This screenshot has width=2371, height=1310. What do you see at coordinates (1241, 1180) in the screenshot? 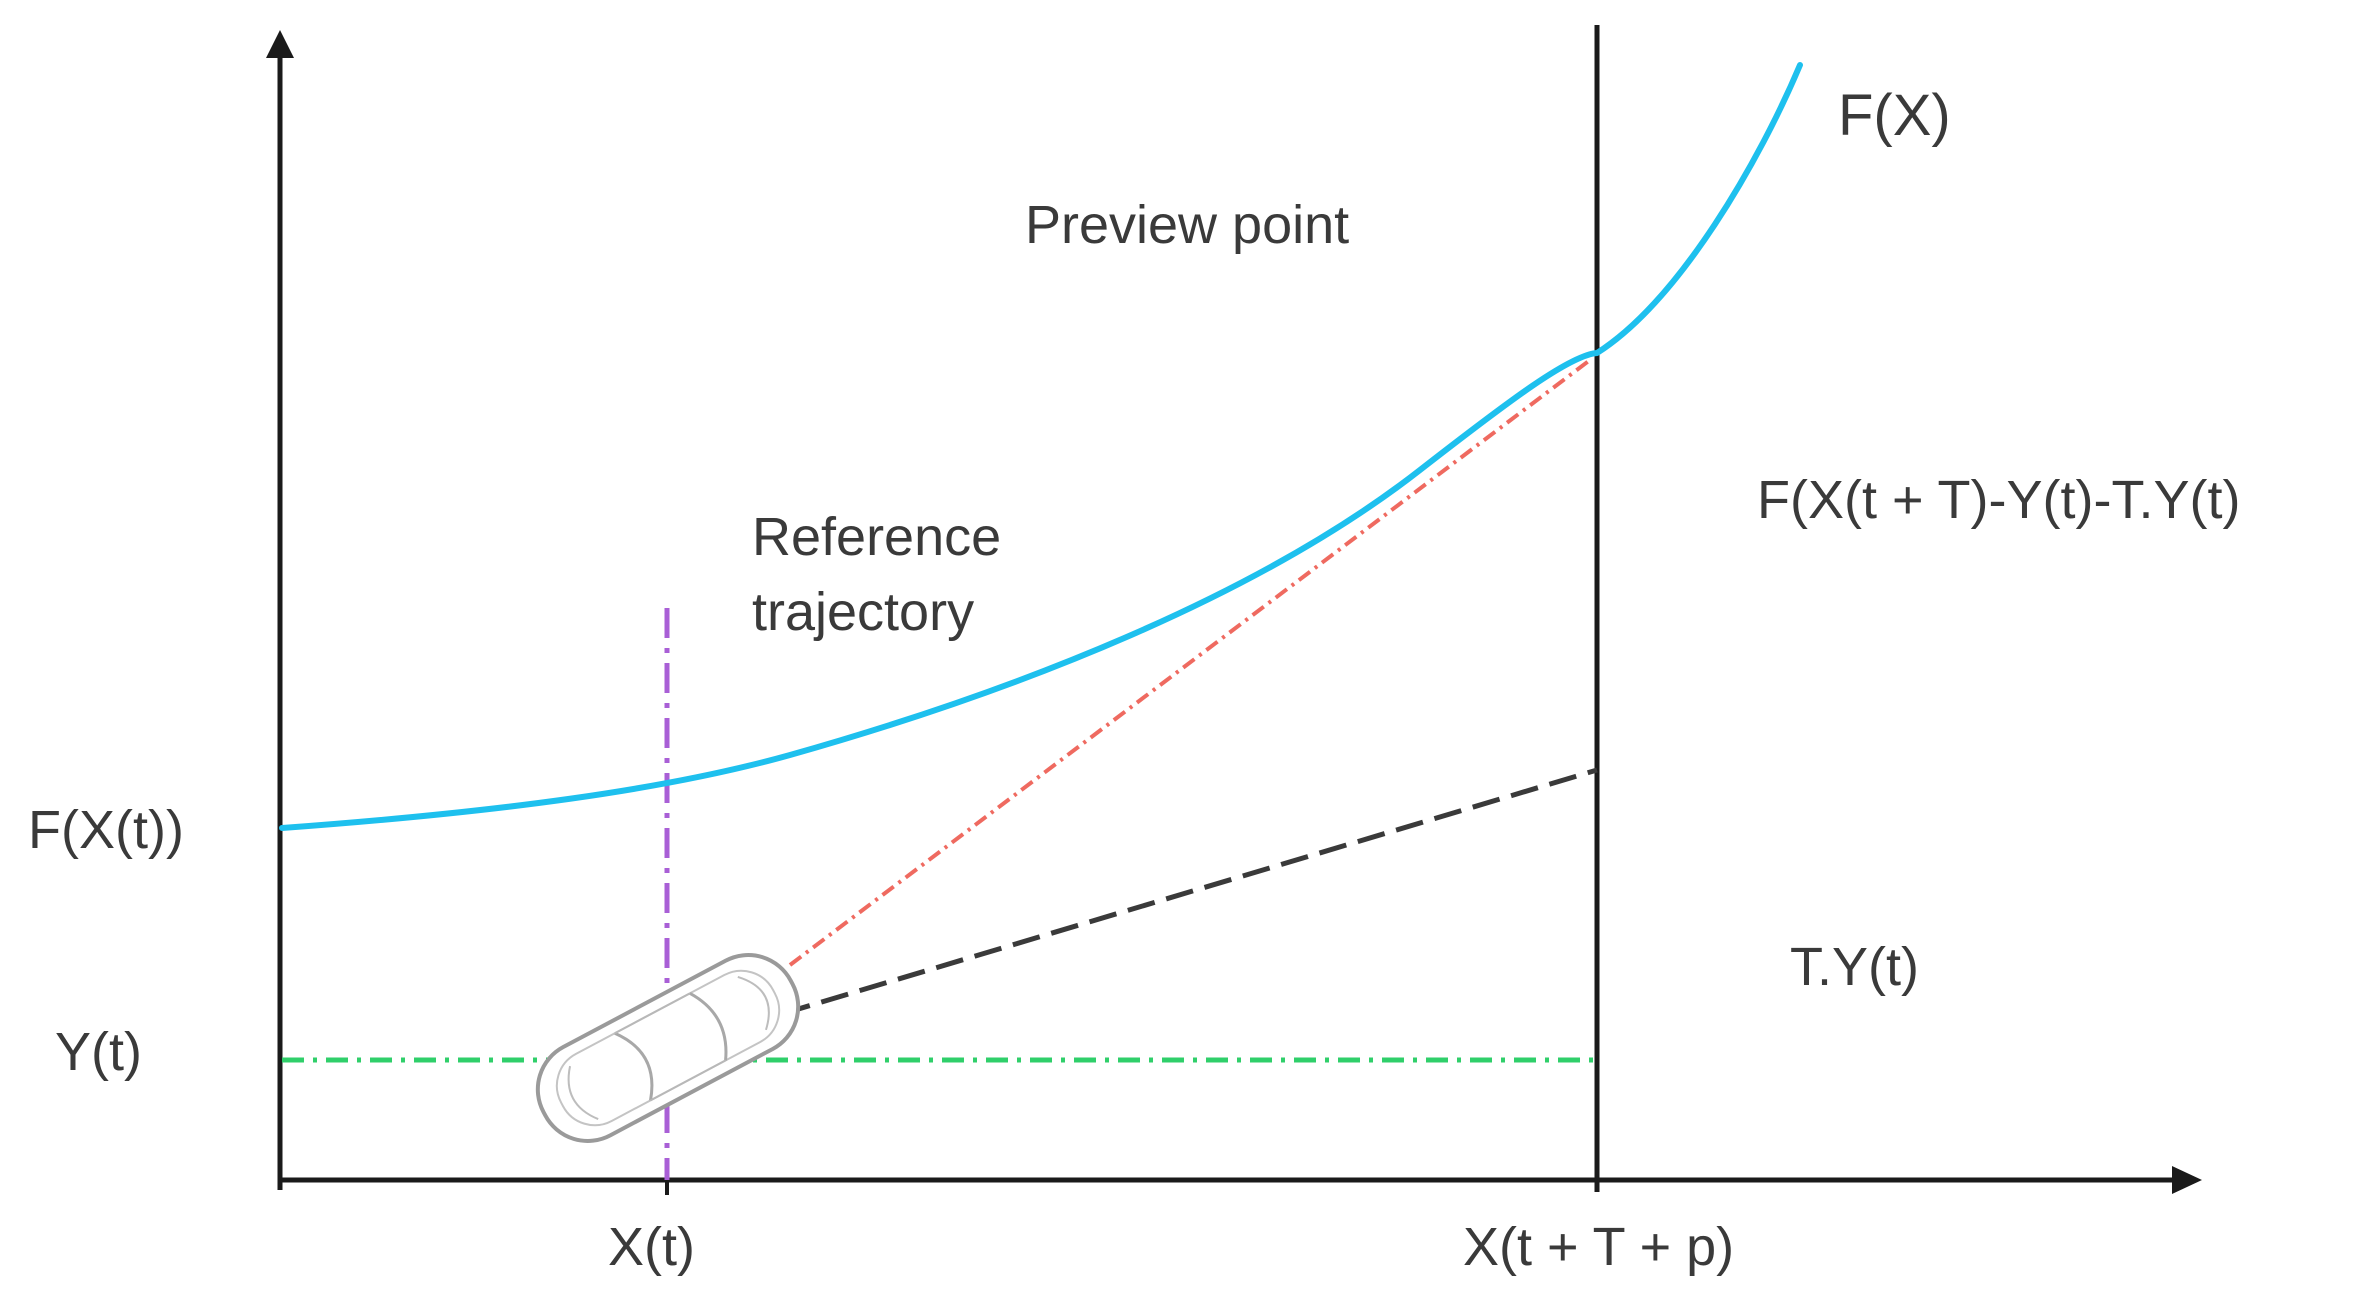
I see `x-axis` at bounding box center [1241, 1180].